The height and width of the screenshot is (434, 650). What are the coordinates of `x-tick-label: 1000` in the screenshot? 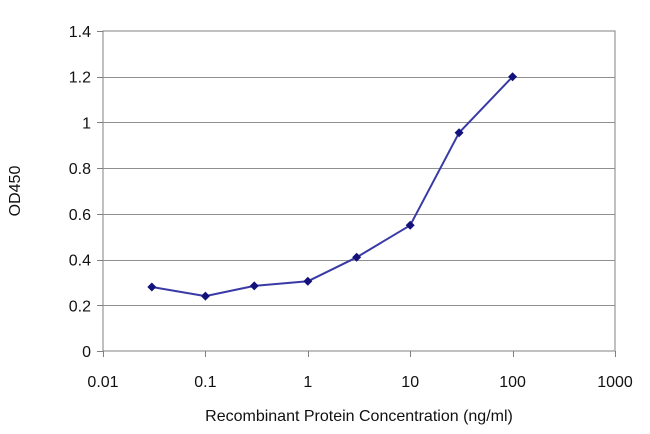 It's located at (615, 382).